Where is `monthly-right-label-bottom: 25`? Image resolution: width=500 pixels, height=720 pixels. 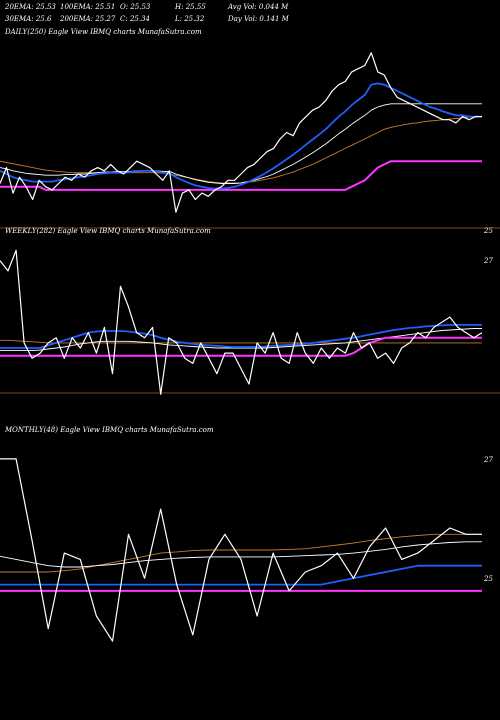
monthly-right-label-bottom: 25 is located at coordinates (488, 579).